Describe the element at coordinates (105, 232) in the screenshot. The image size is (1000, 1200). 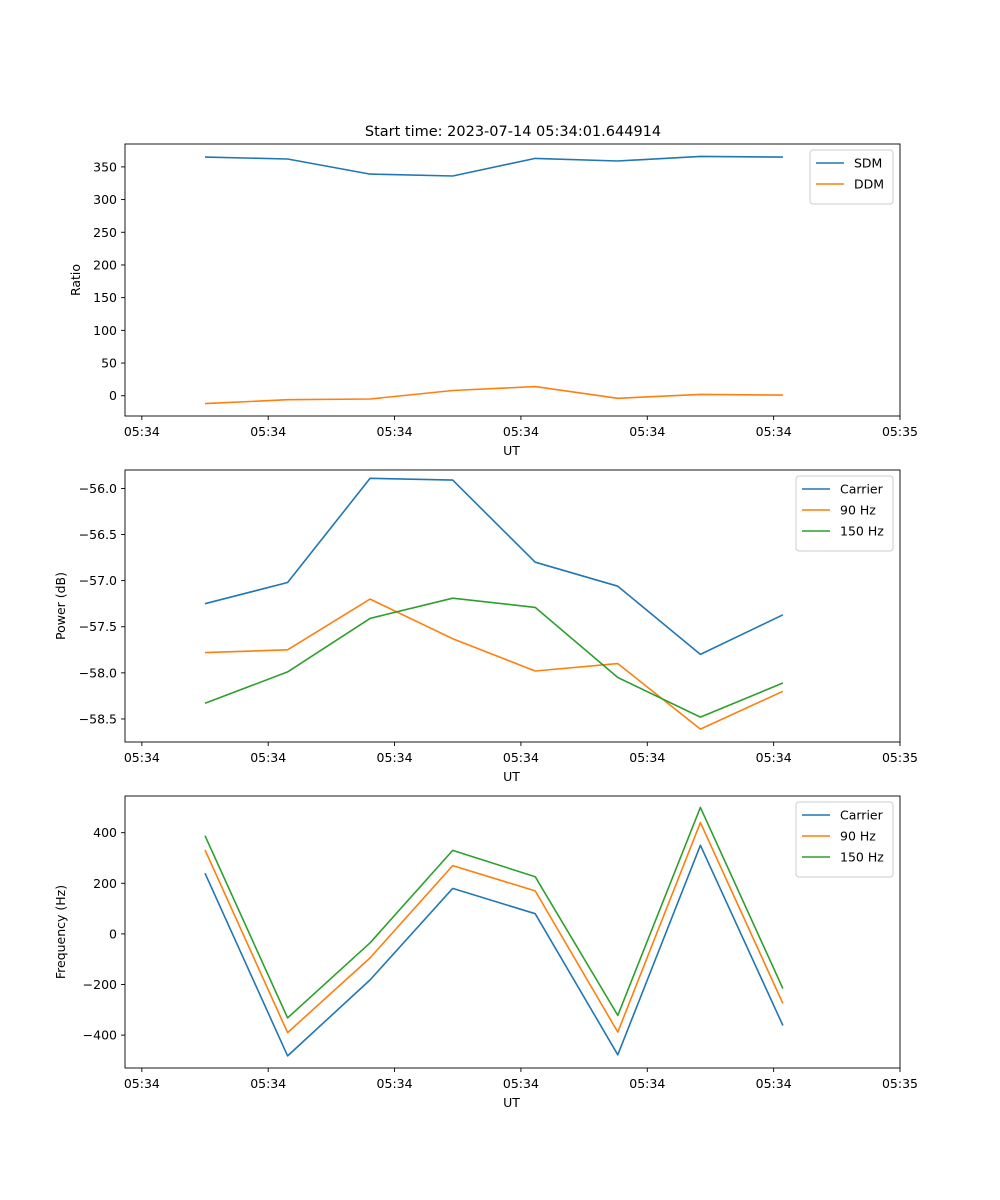
I see `y-tick-label: 250` at that location.